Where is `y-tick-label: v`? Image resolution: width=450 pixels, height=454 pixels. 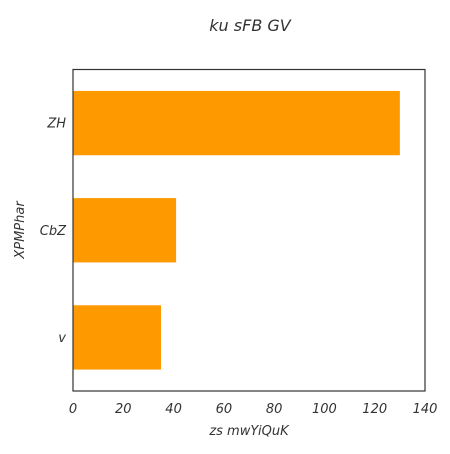 y-tick-label: v is located at coordinates (62, 338).